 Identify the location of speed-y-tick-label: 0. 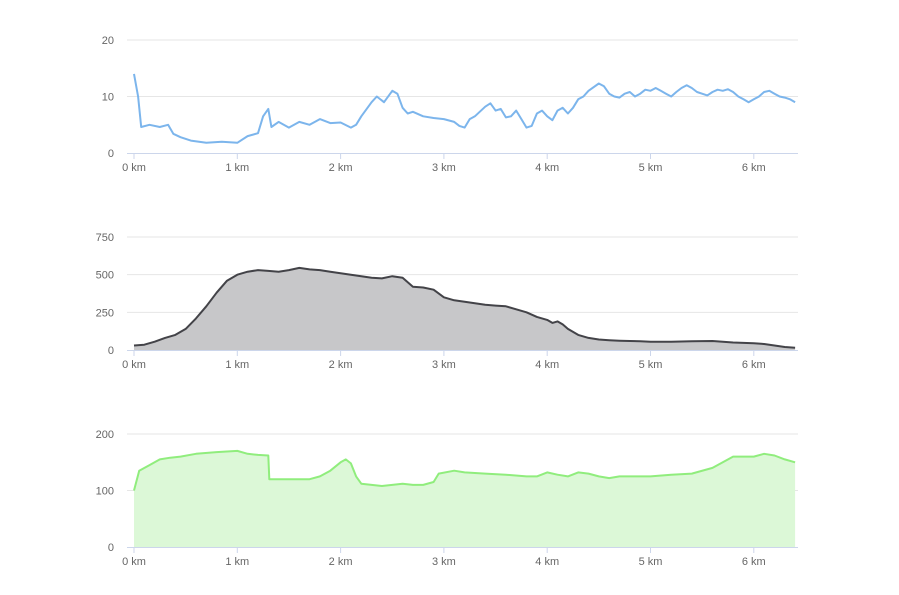
(111, 154).